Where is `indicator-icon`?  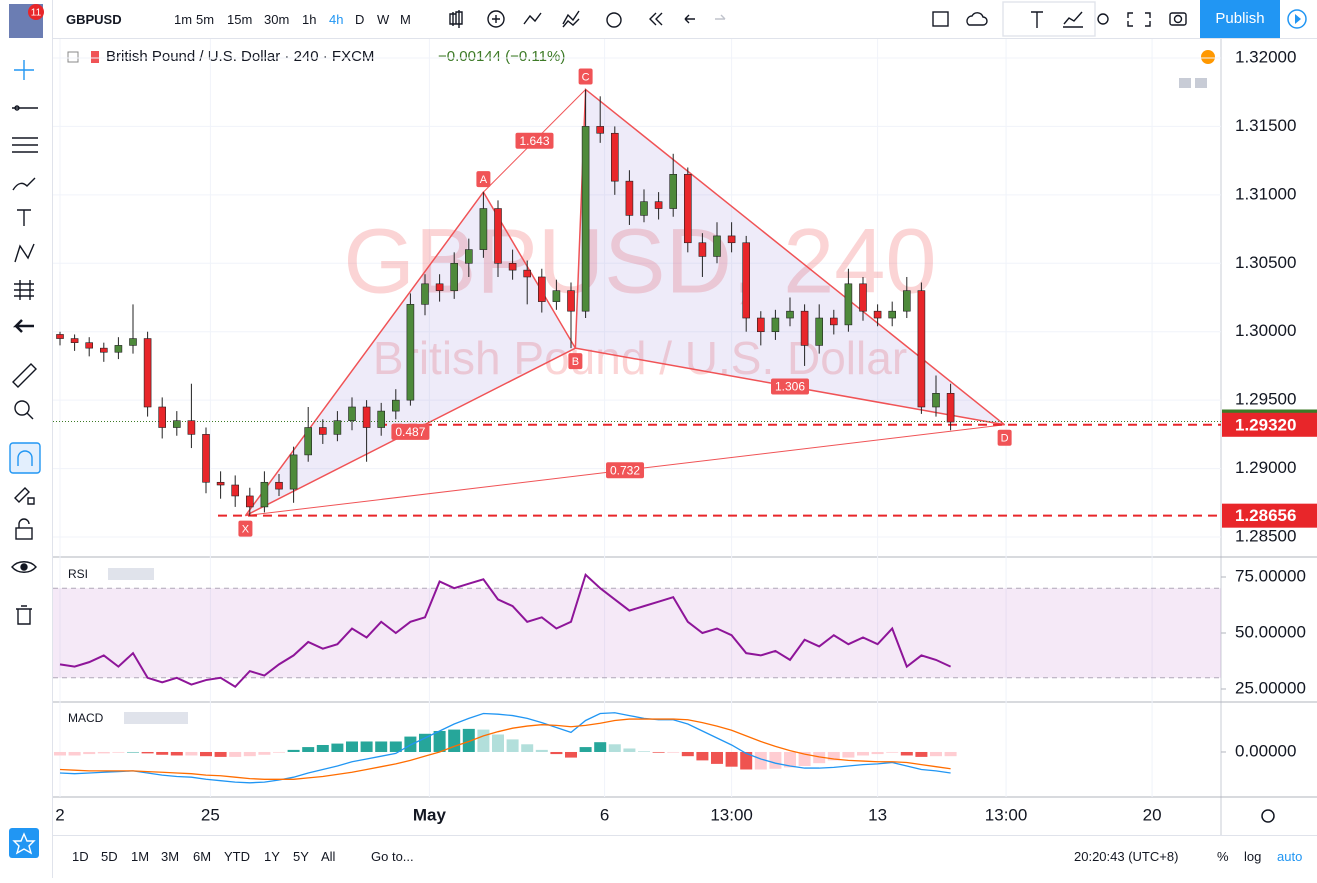
indicator-icon is located at coordinates (496, 19).